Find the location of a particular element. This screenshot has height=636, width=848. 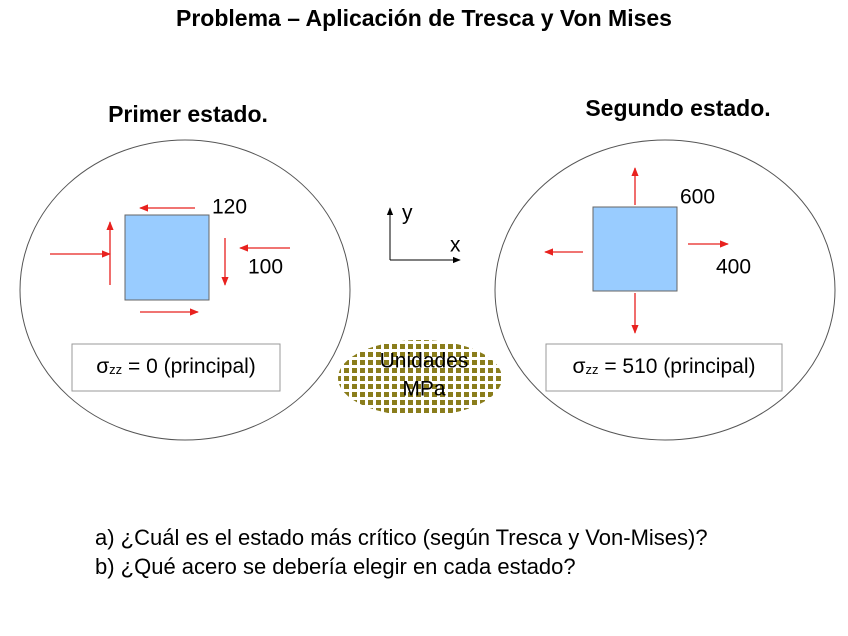

stress-label: 120 is located at coordinates (229, 207).